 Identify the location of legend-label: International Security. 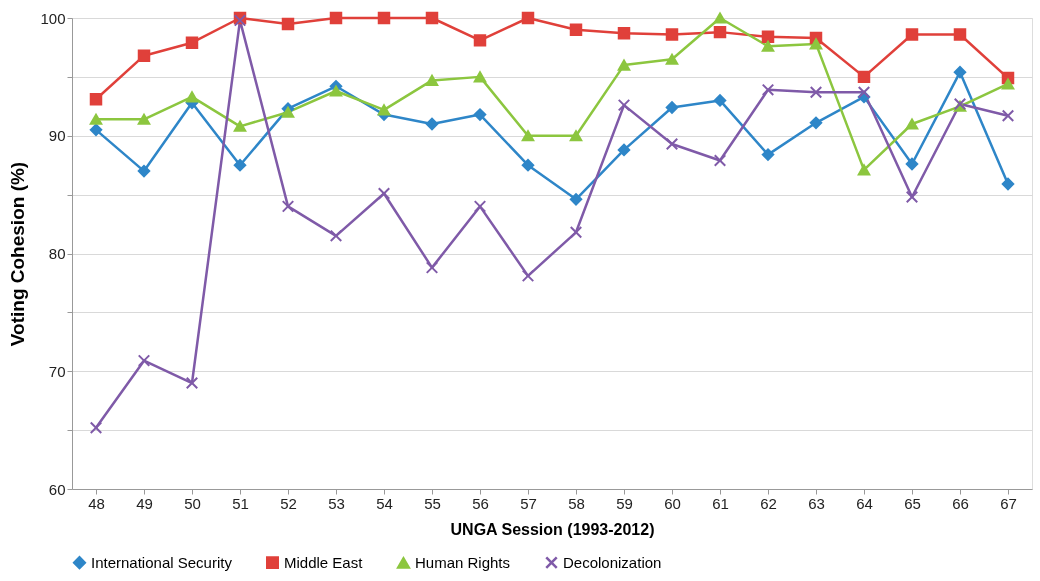
(162, 562).